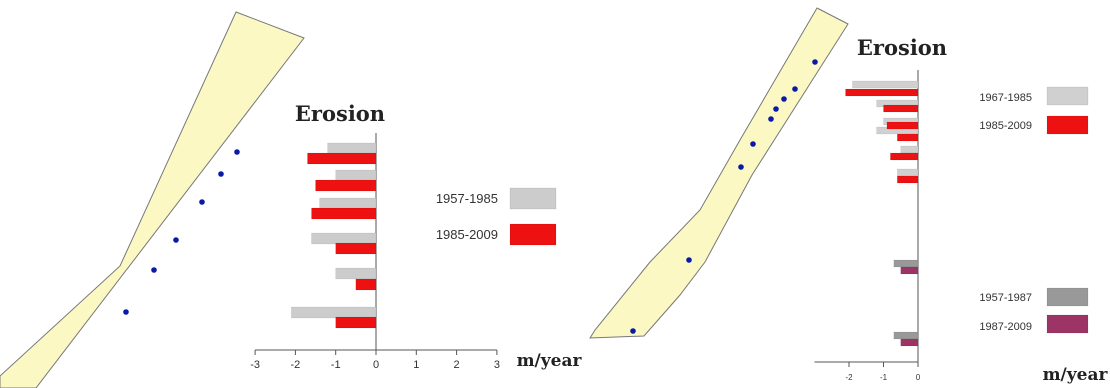 The width and height of the screenshot is (1110, 388). What do you see at coordinates (457, 365) in the screenshot?
I see `x-tick-label: 2` at bounding box center [457, 365].